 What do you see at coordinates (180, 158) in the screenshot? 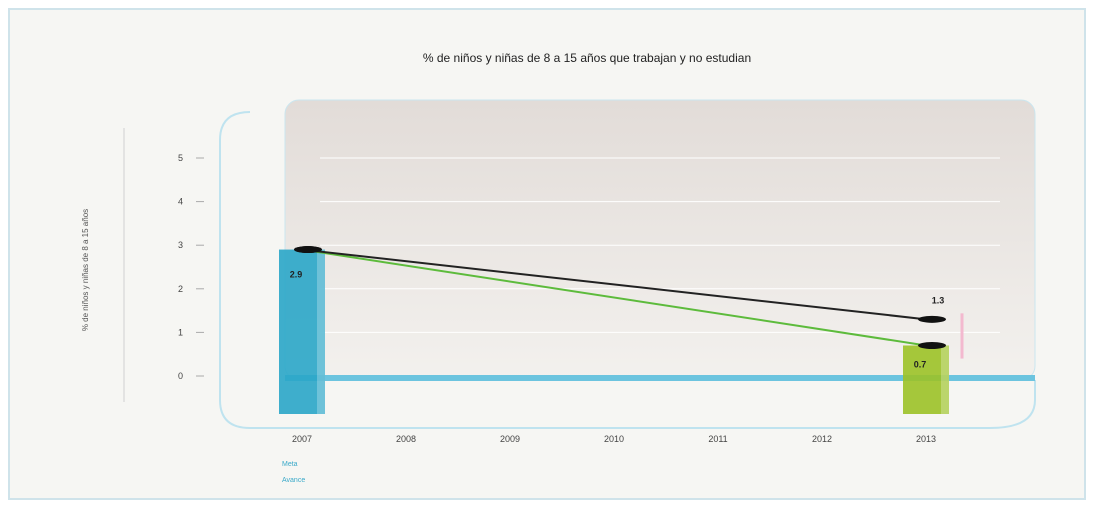
I see `y-tick-label: 5` at bounding box center [180, 158].